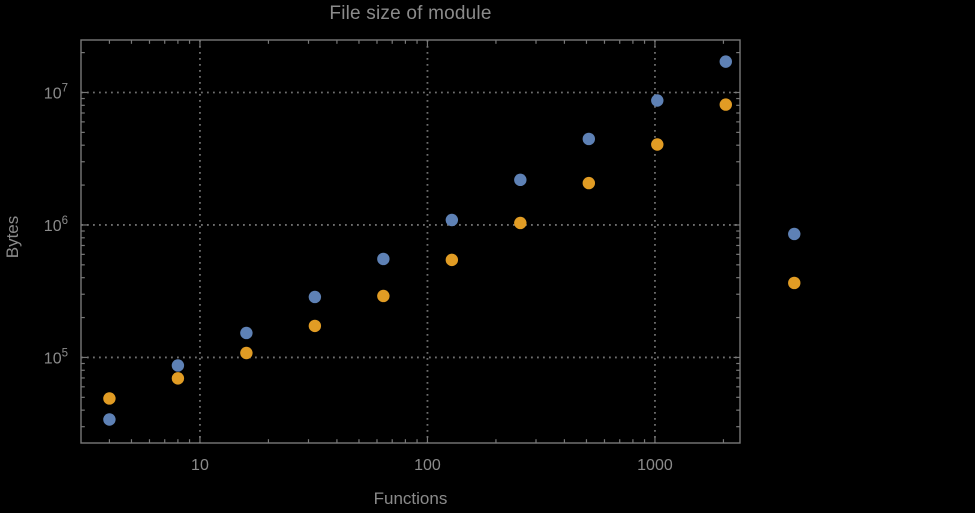  What do you see at coordinates (200, 465) in the screenshot?
I see `x-tick-label: 10` at bounding box center [200, 465].